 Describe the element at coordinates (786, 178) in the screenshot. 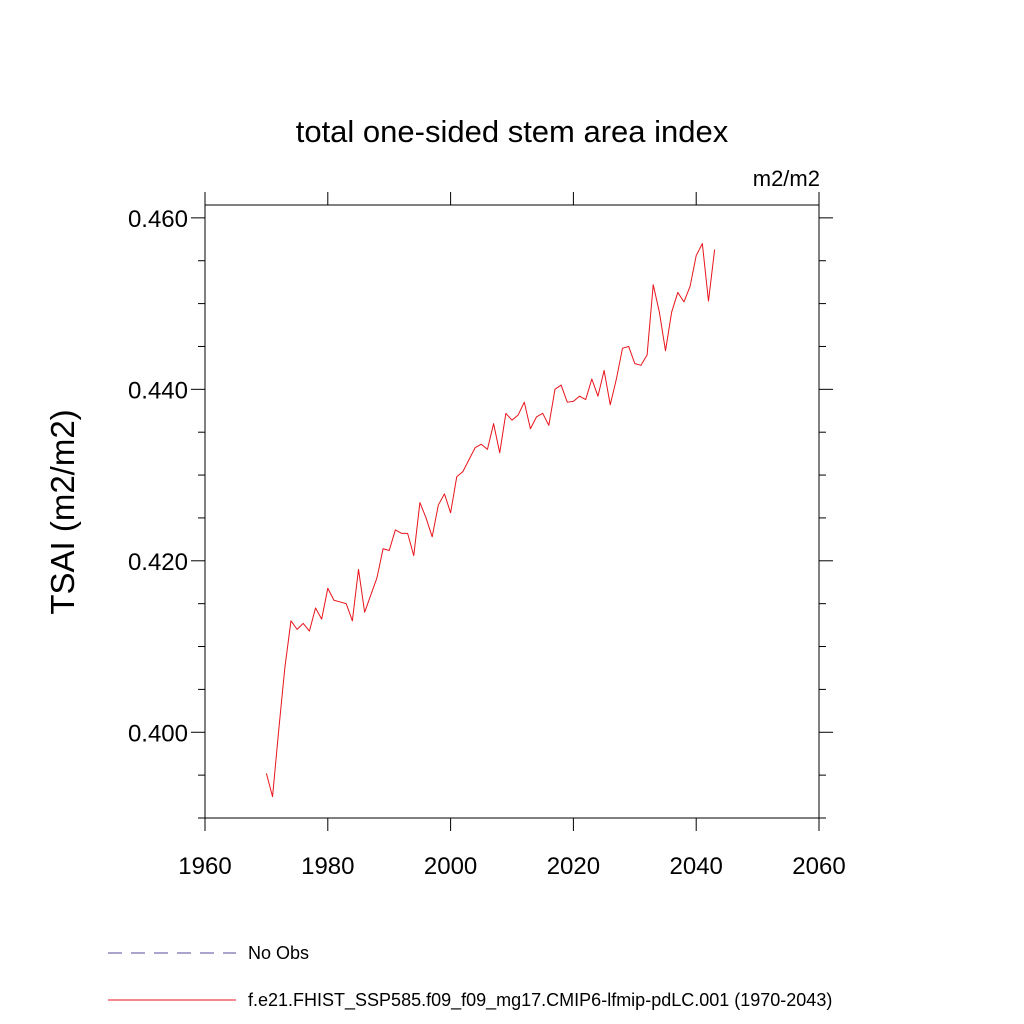

I see `units-label: m2/m2` at that location.